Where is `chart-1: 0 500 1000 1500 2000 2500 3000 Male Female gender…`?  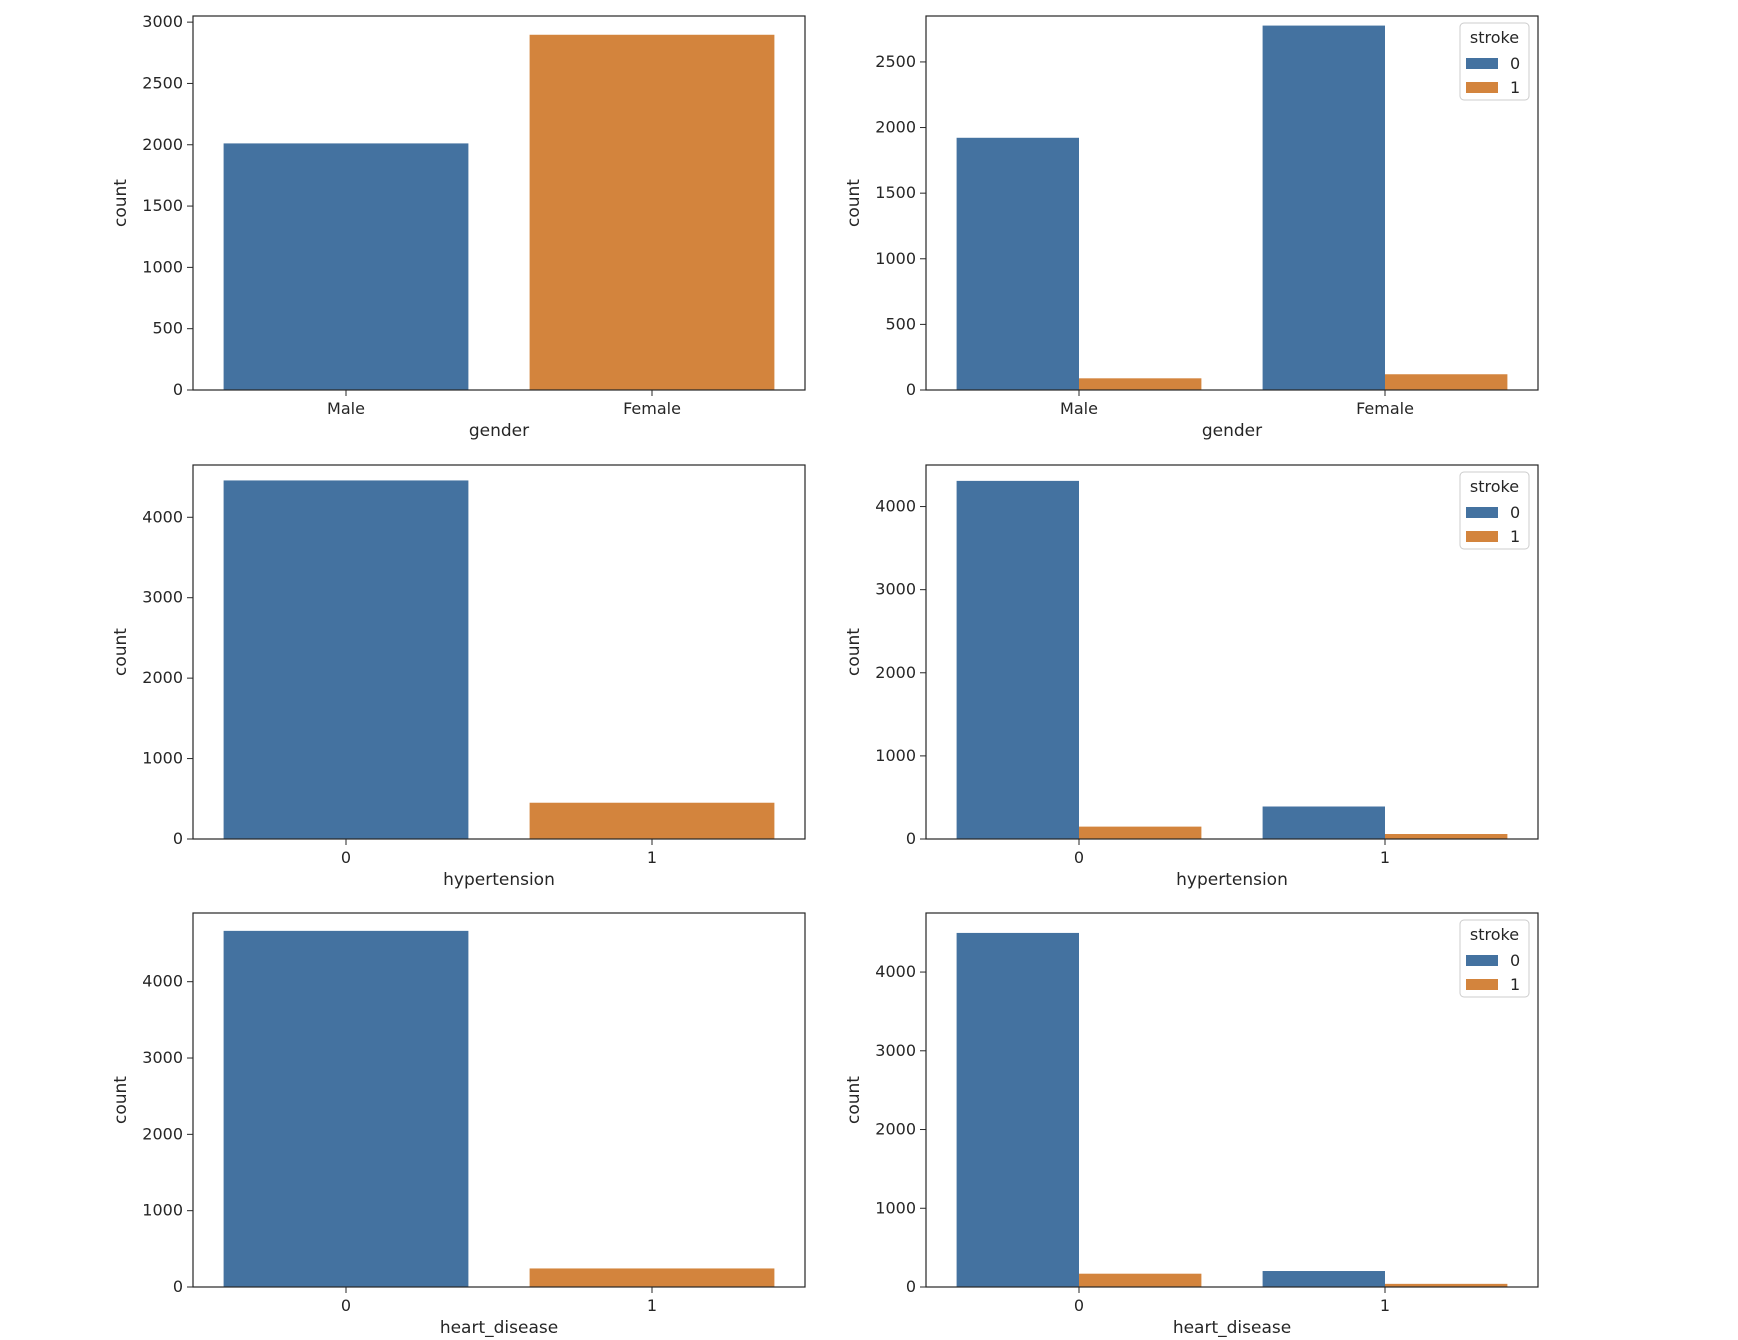
chart-1: 0 500 1000 1500 2000 2500 3000 Male Female gender… is located at coordinates (458, 226).